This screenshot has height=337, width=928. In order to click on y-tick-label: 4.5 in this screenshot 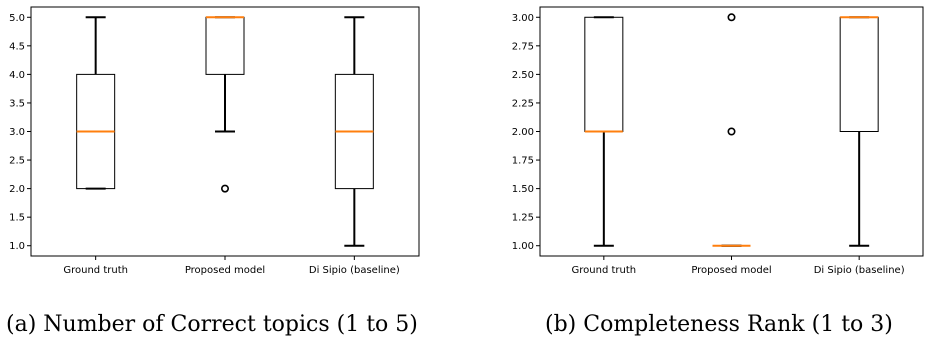, I will do `click(17, 46)`.